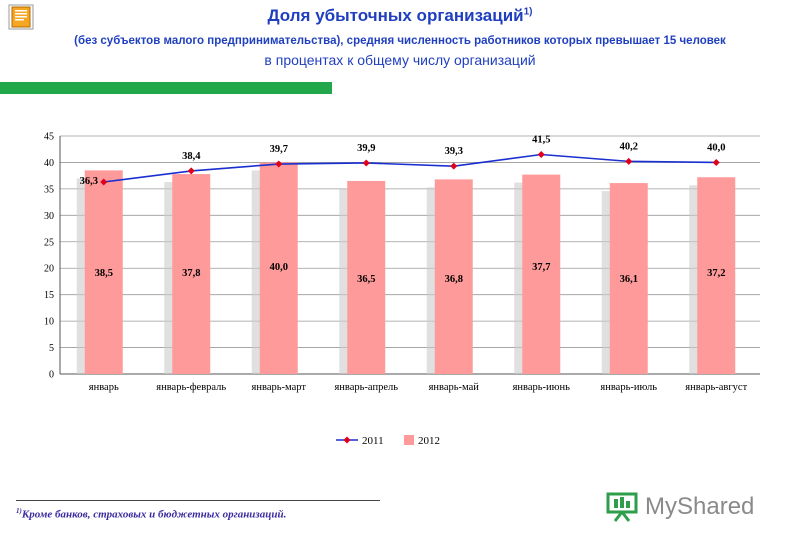 The width and height of the screenshot is (800, 554). Describe the element at coordinates (19, 511) in the screenshot. I see `footnote-sup: 1)` at that location.